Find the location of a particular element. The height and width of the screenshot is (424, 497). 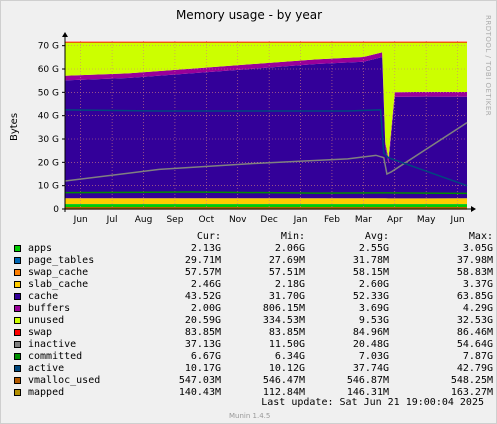

last-update: Last update: Sat Jun 21 19:00:04 2025 is located at coordinates (372, 402).